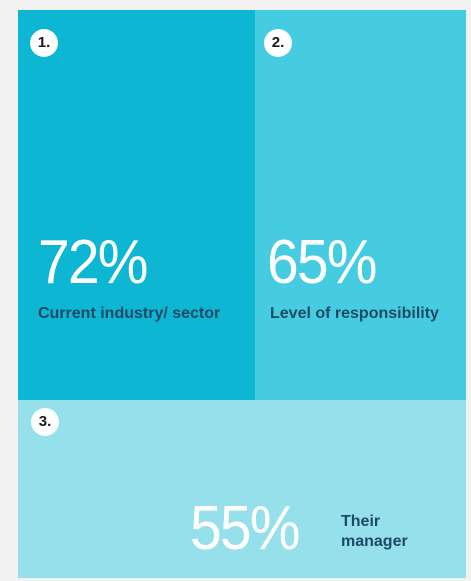 The image size is (471, 581). I want to click on percent-value-2: 65%, so click(322, 262).